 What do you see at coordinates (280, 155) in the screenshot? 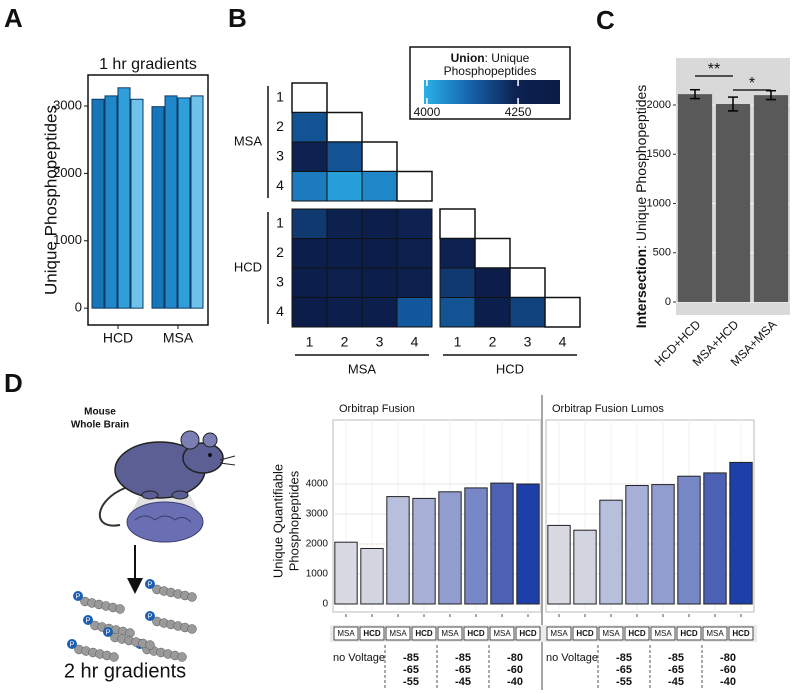
I see `row-label: 3` at bounding box center [280, 155].